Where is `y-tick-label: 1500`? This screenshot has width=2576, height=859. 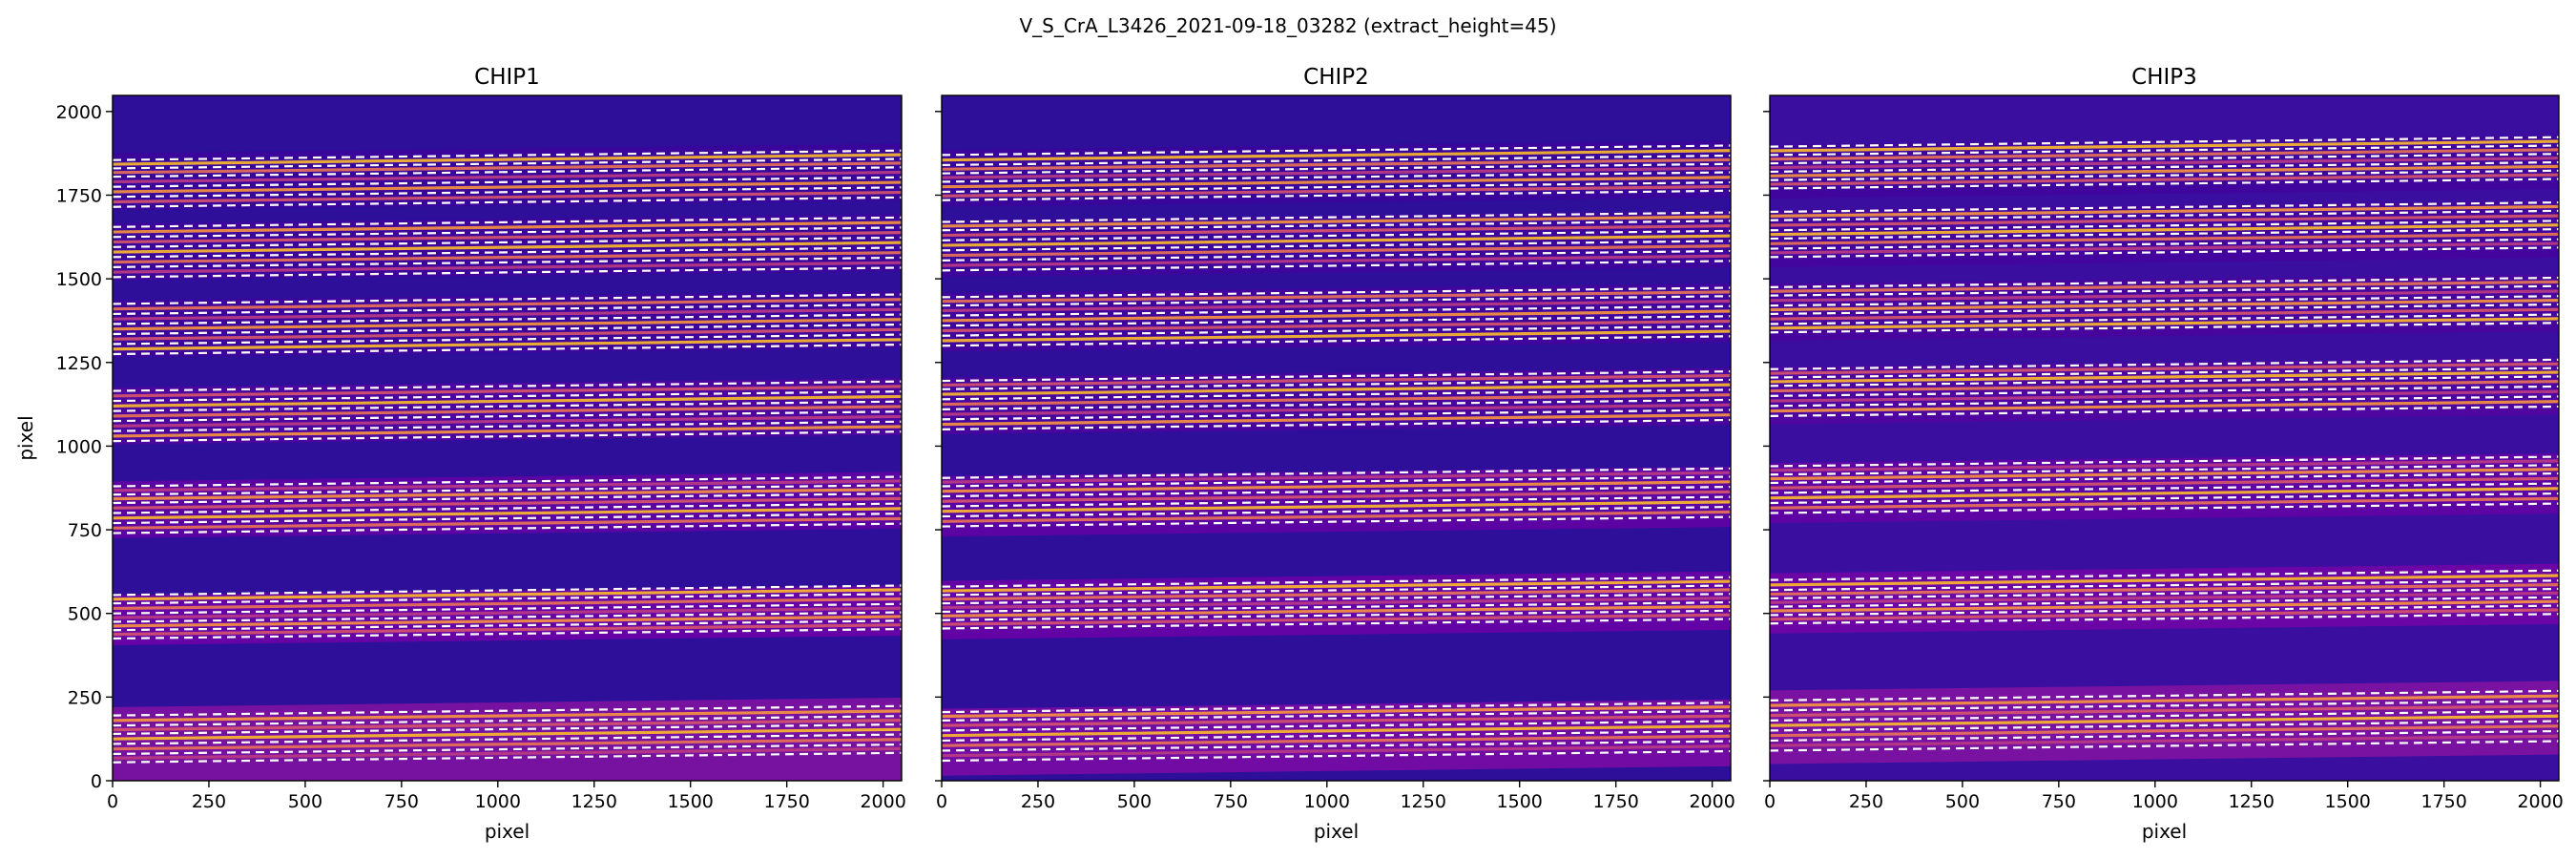
y-tick-label: 1500 is located at coordinates (79, 279).